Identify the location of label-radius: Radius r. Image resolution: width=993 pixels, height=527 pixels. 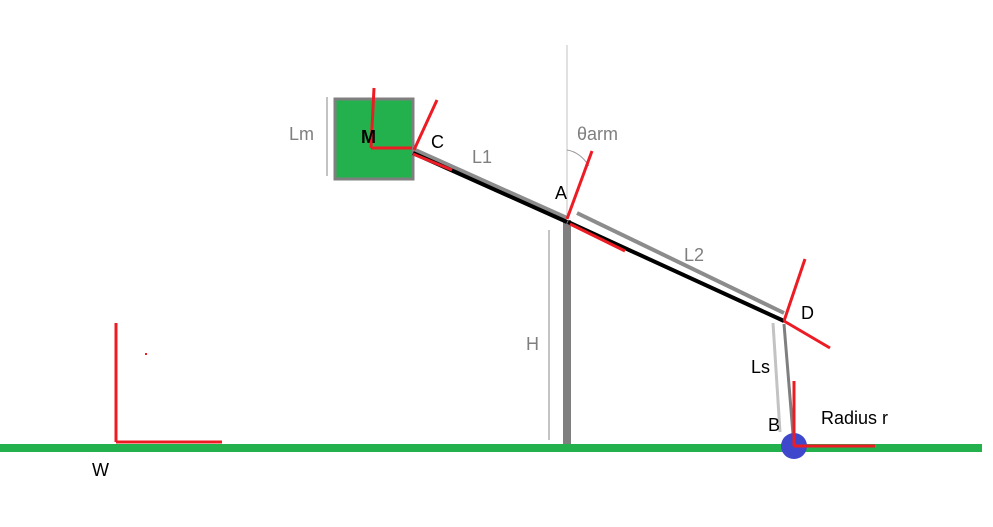
(854, 418).